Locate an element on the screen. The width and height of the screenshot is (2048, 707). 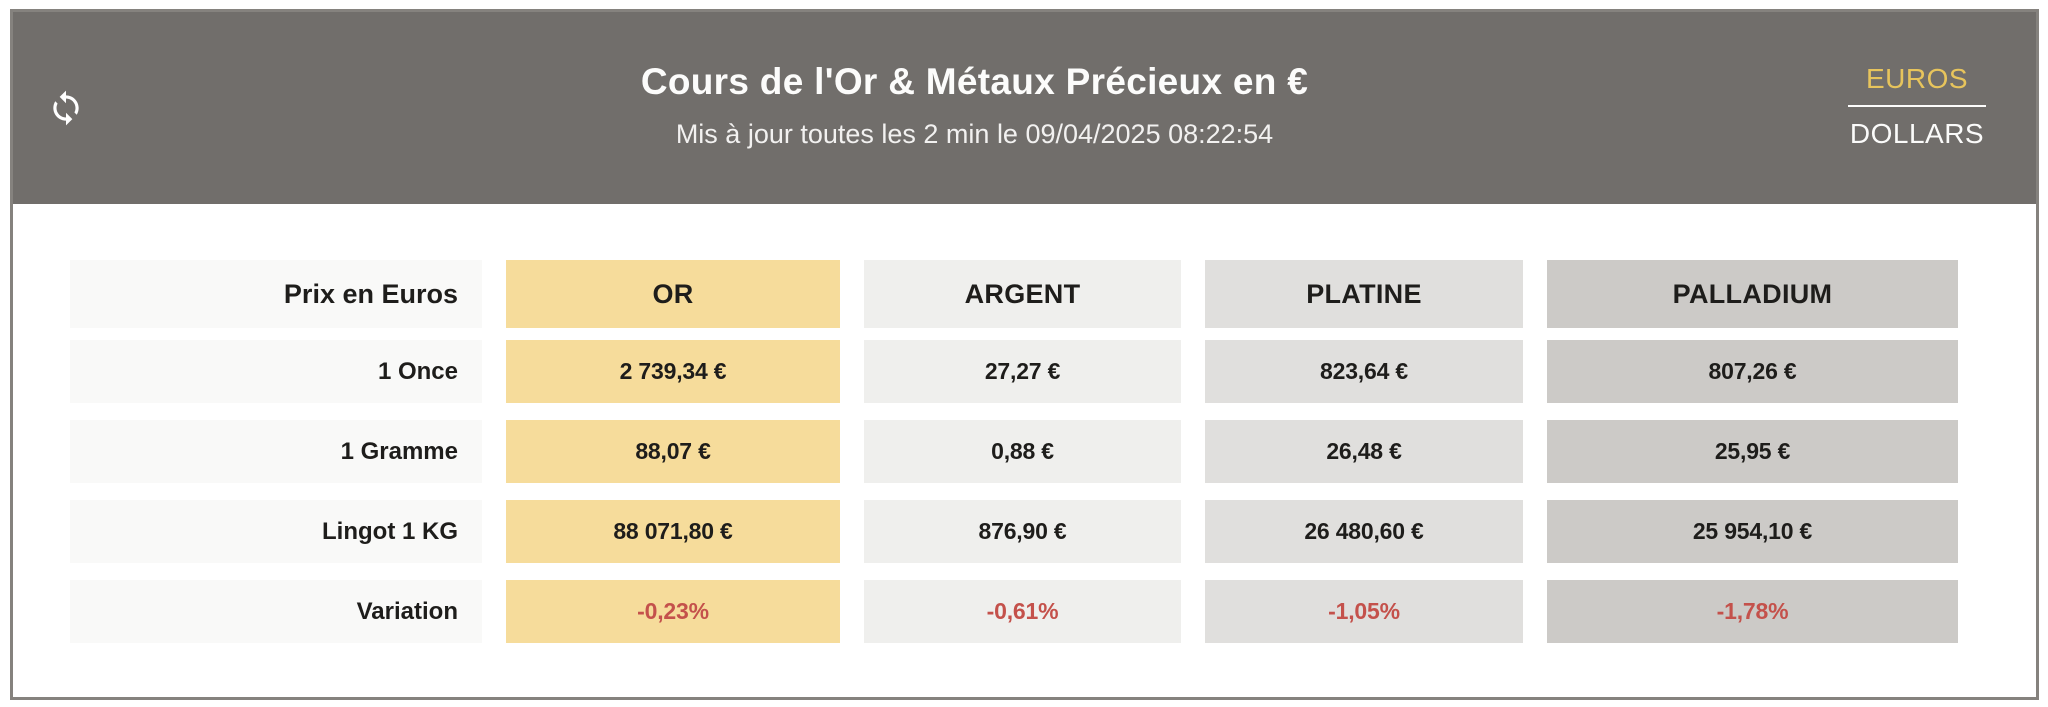
cell-palladium-once: 807,26 € is located at coordinates (1752, 371).